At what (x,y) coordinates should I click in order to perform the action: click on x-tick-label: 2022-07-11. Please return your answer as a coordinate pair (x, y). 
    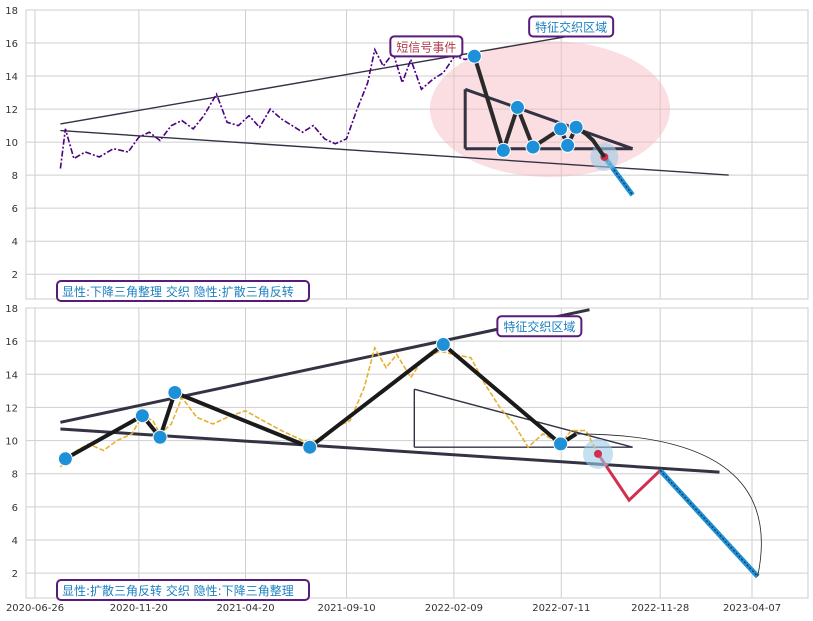
    Looking at the image, I should click on (561, 608).